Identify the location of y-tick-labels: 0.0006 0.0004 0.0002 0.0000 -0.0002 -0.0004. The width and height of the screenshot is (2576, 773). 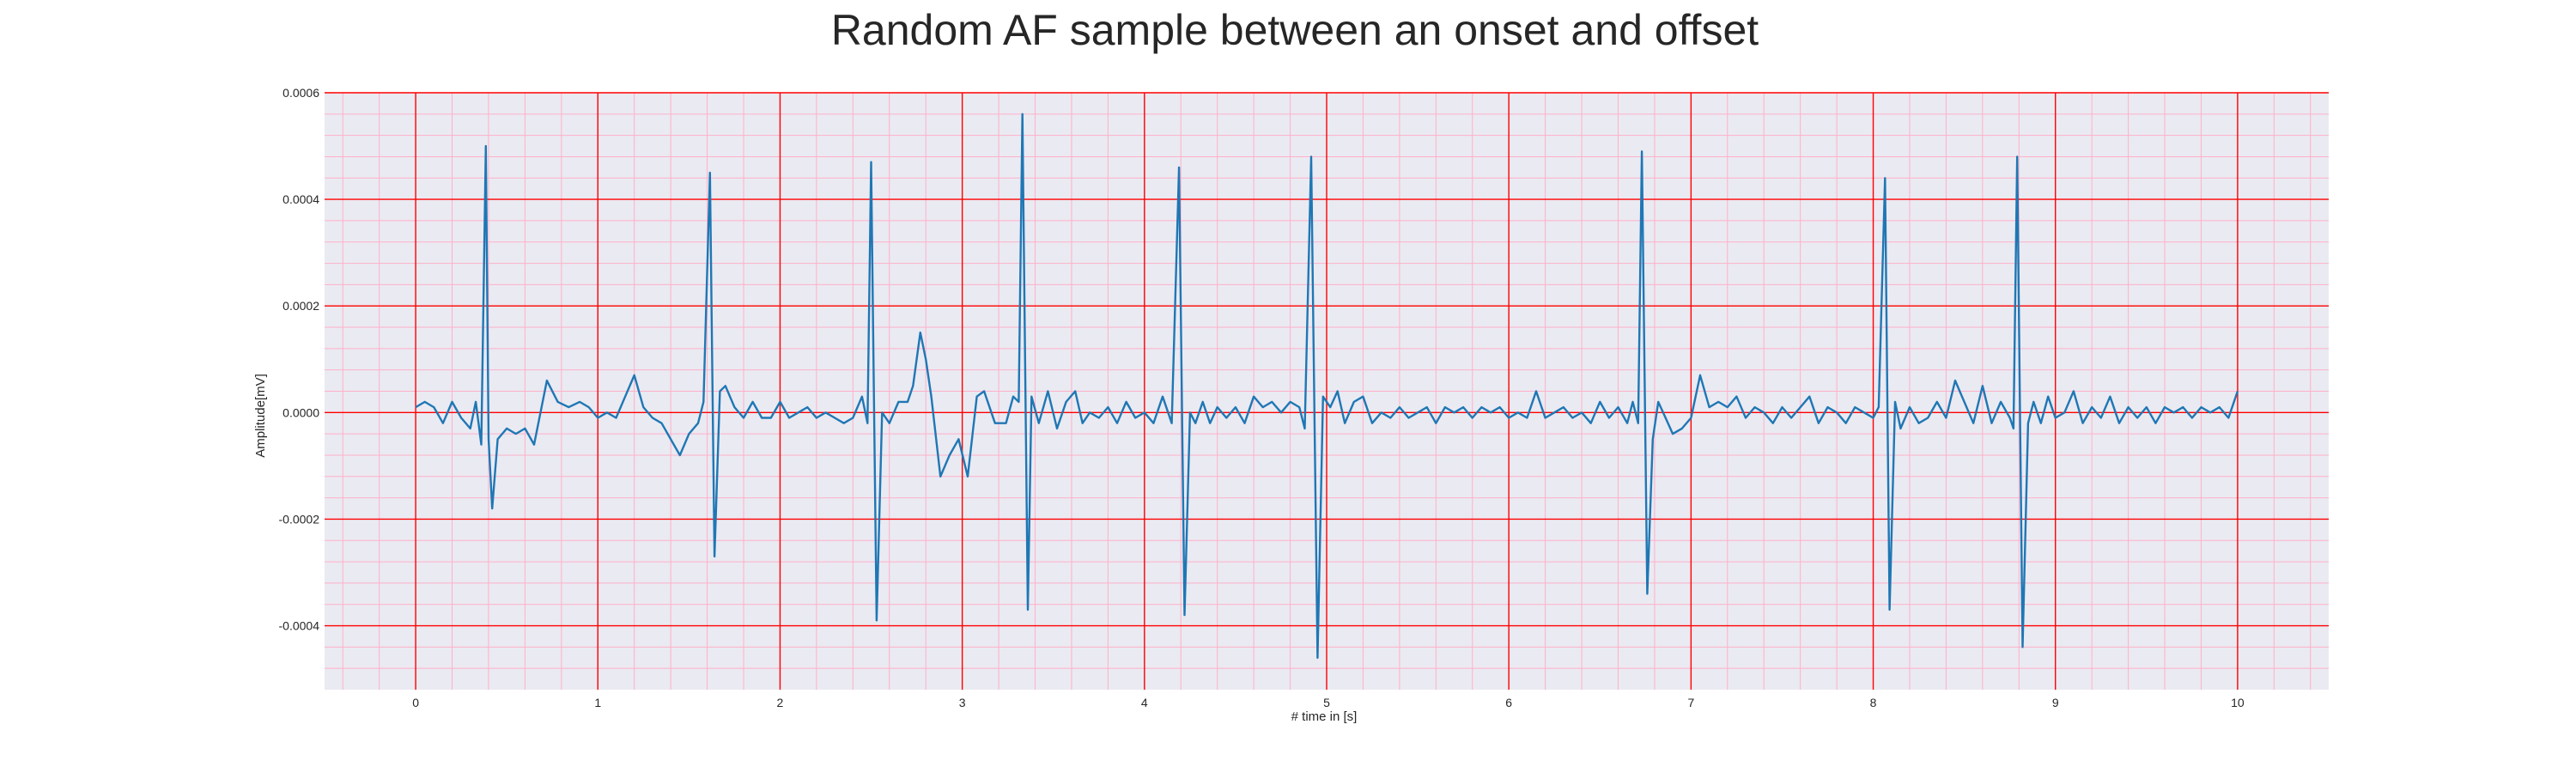
(300, 359).